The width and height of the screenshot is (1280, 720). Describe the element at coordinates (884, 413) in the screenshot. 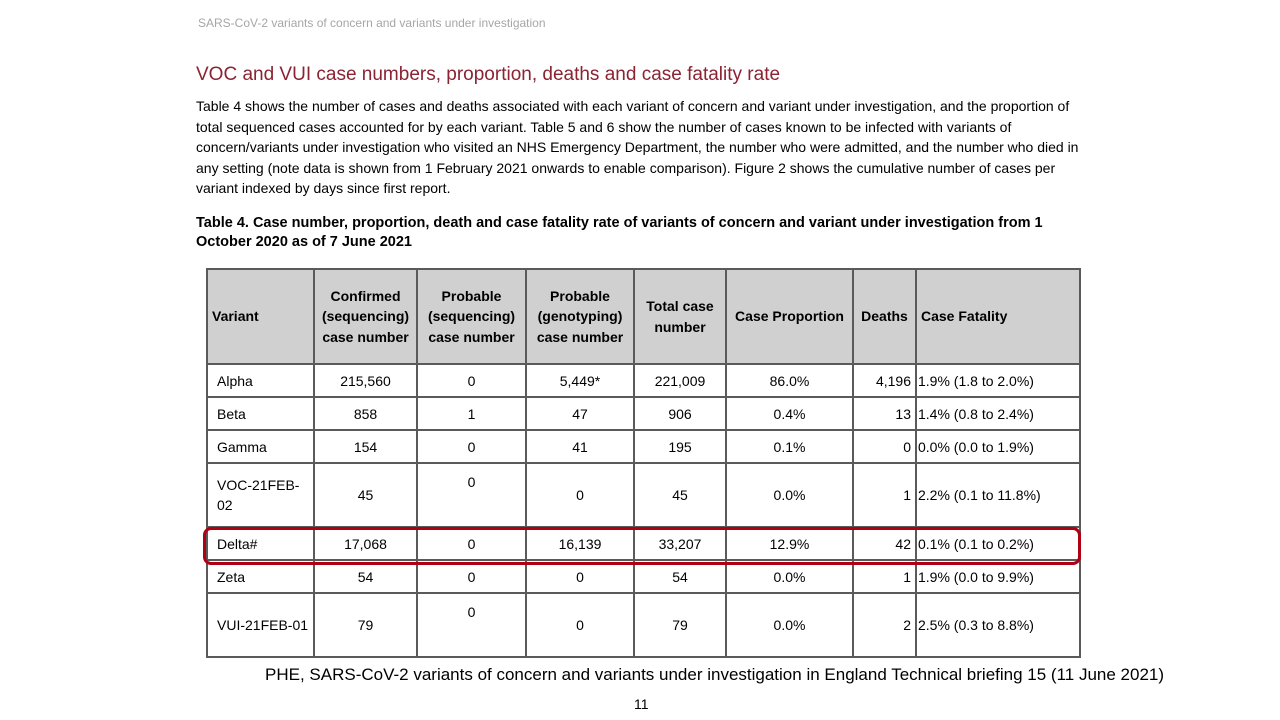

I see `cell-deaths: 13` at that location.